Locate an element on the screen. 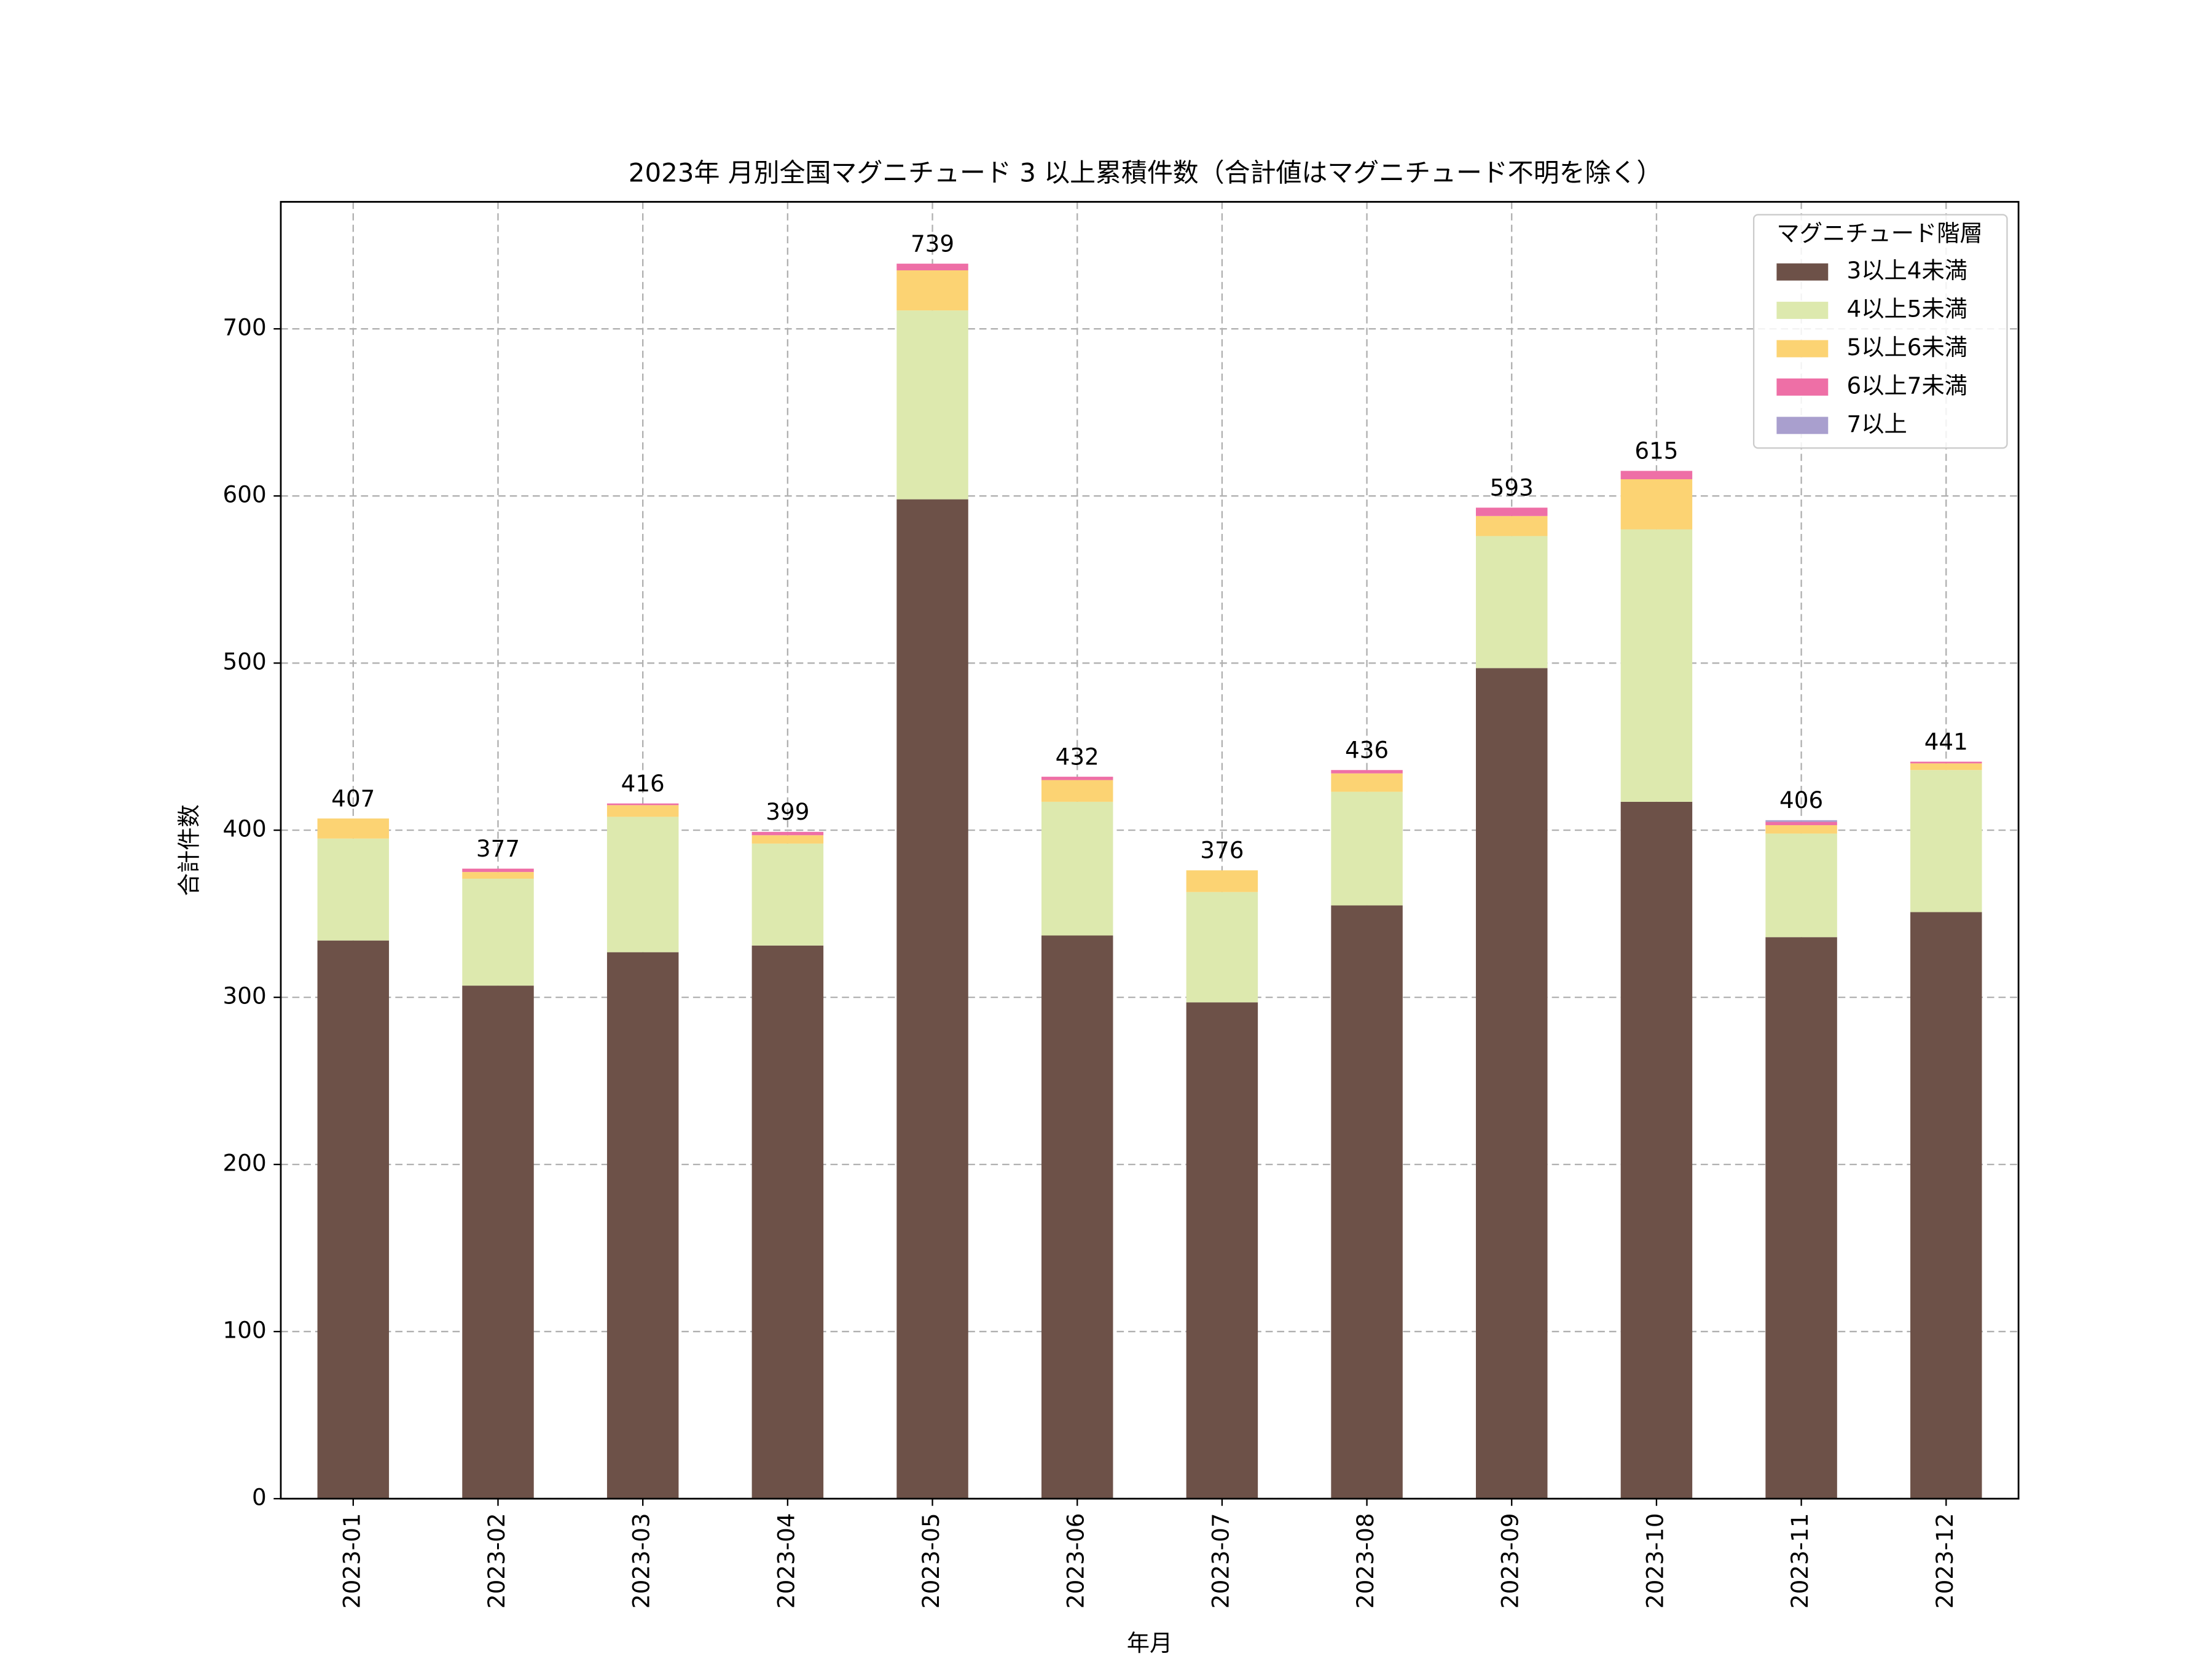  total-label: 593 is located at coordinates (1512, 487).